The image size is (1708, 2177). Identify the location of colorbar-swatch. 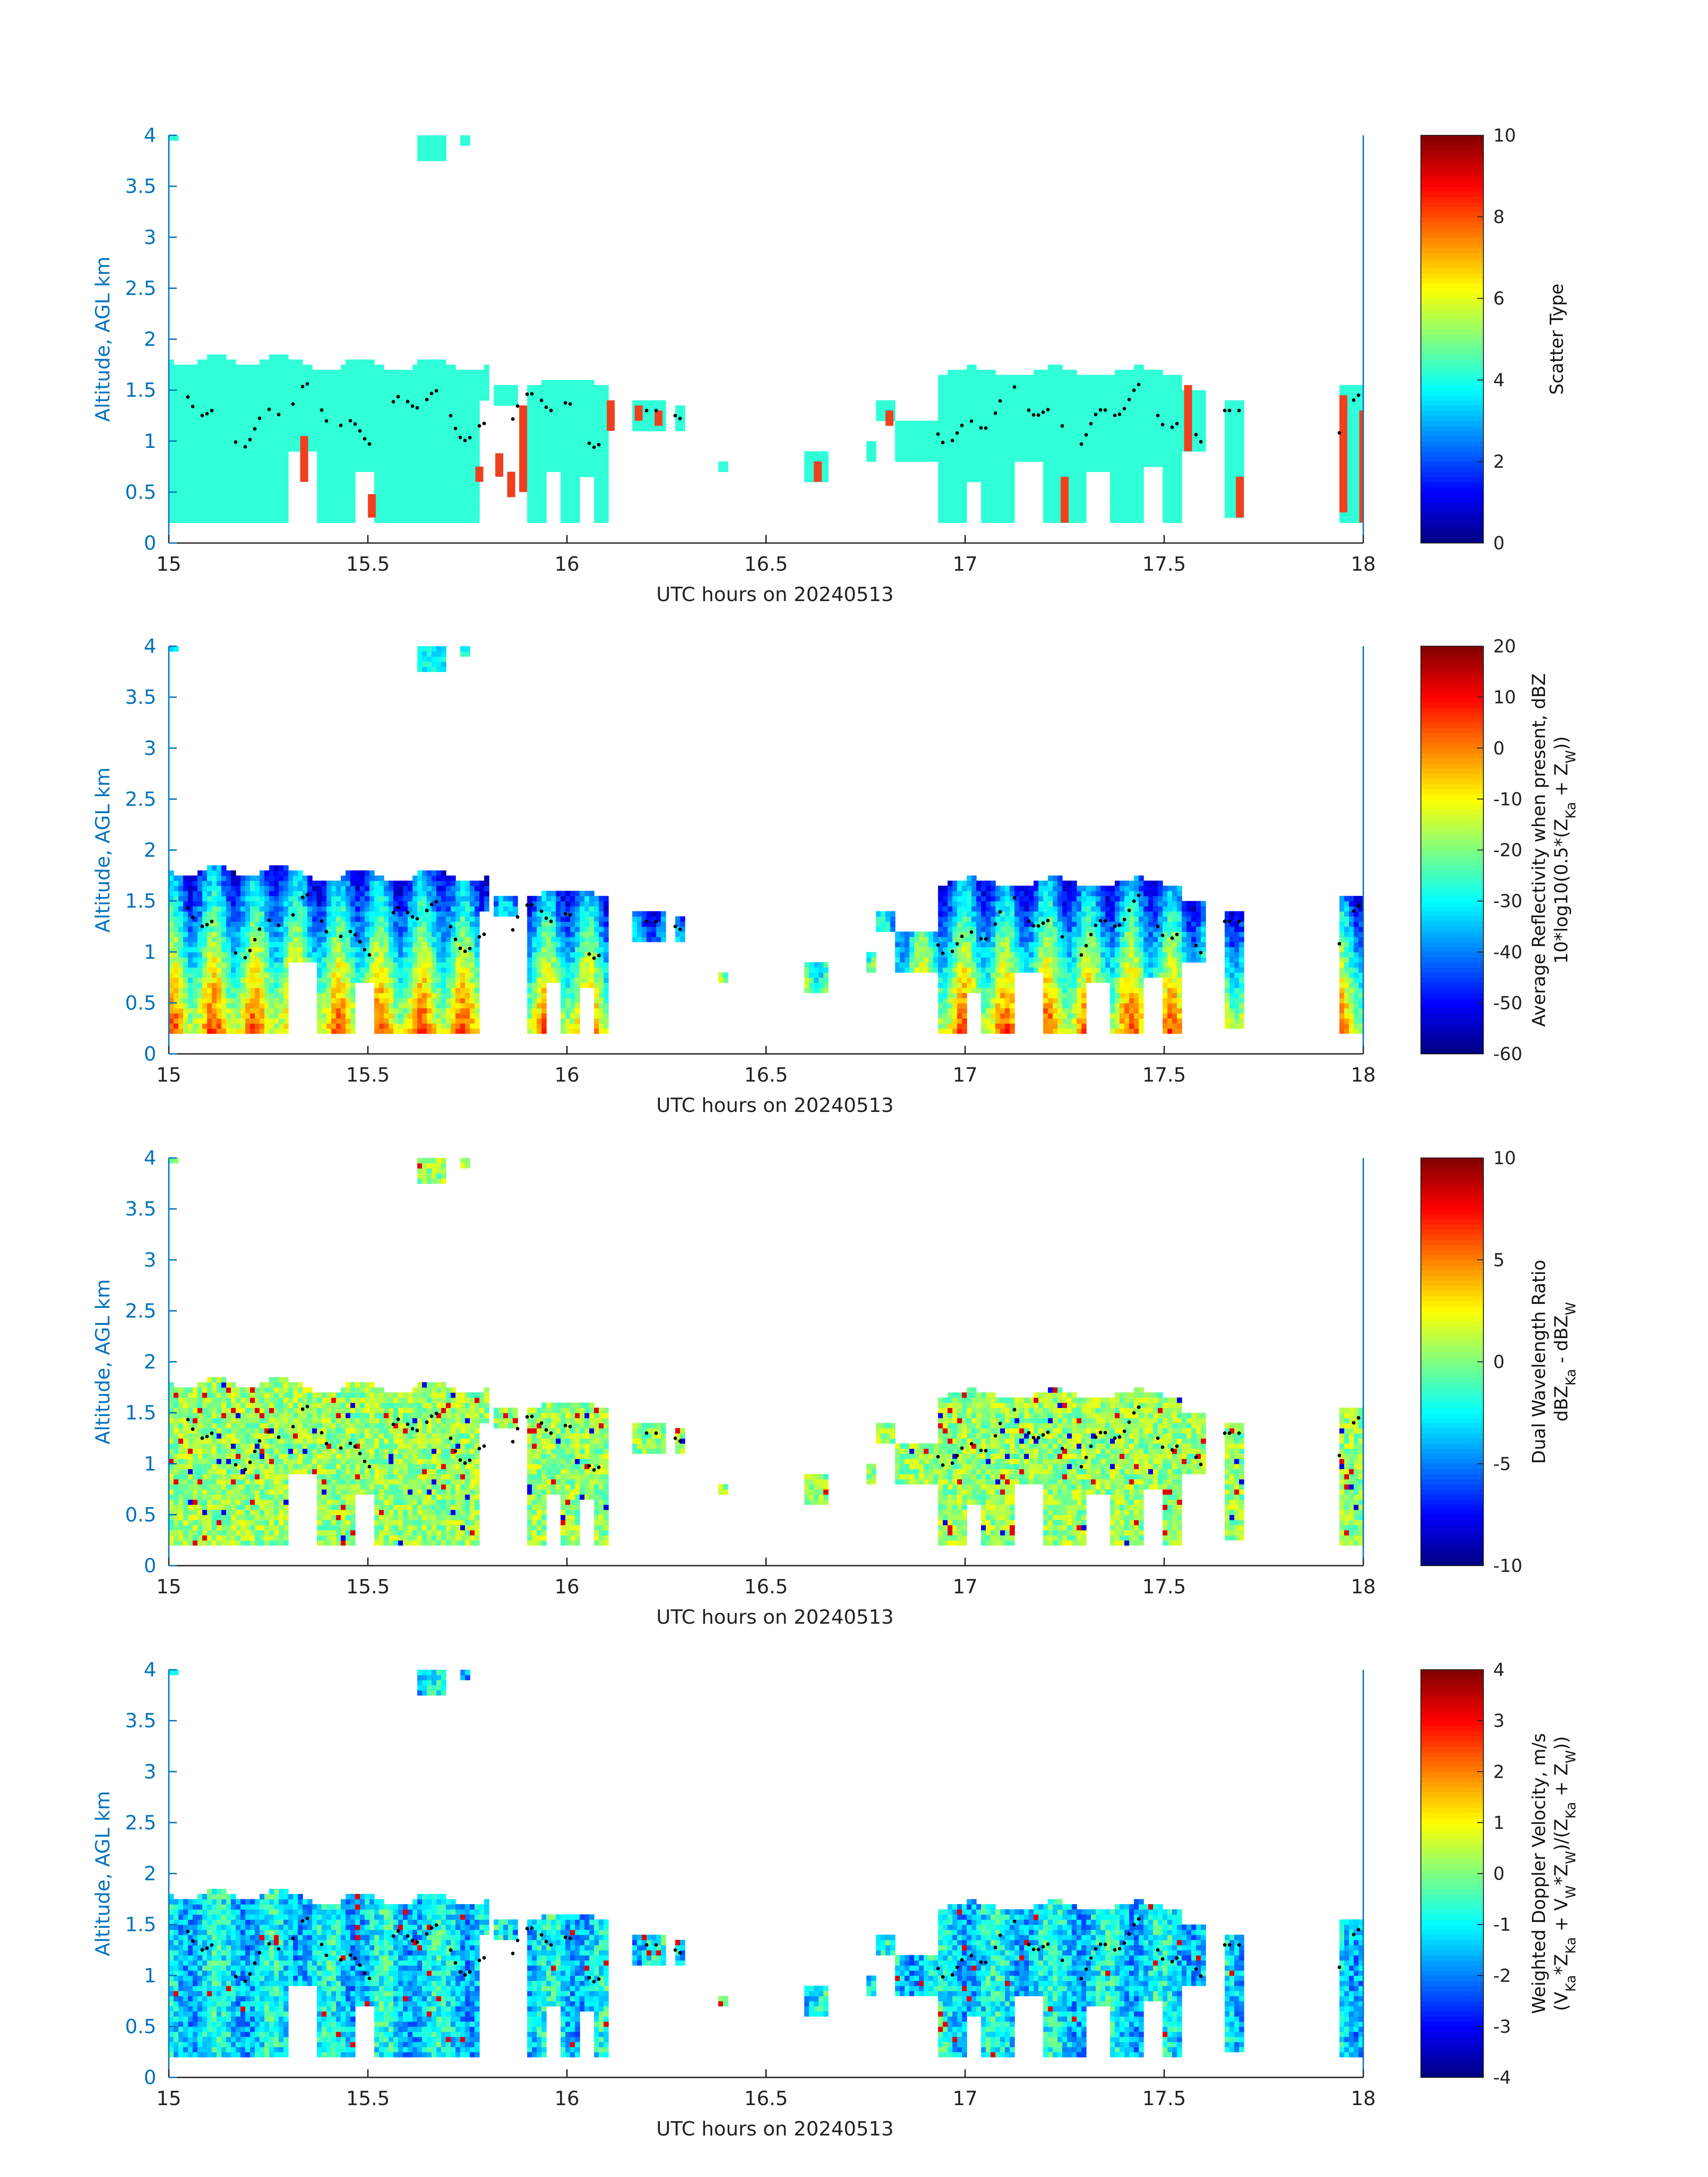
(1452, 327).